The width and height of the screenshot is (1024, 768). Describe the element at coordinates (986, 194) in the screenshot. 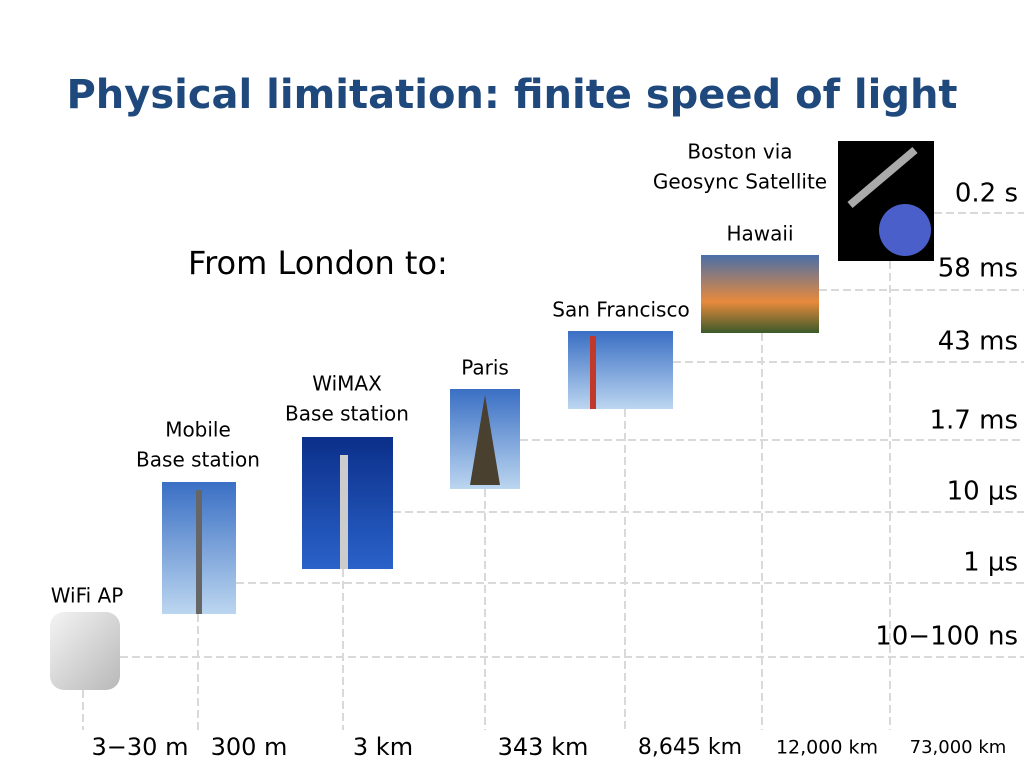

I see `latency: 0.2 s` at that location.